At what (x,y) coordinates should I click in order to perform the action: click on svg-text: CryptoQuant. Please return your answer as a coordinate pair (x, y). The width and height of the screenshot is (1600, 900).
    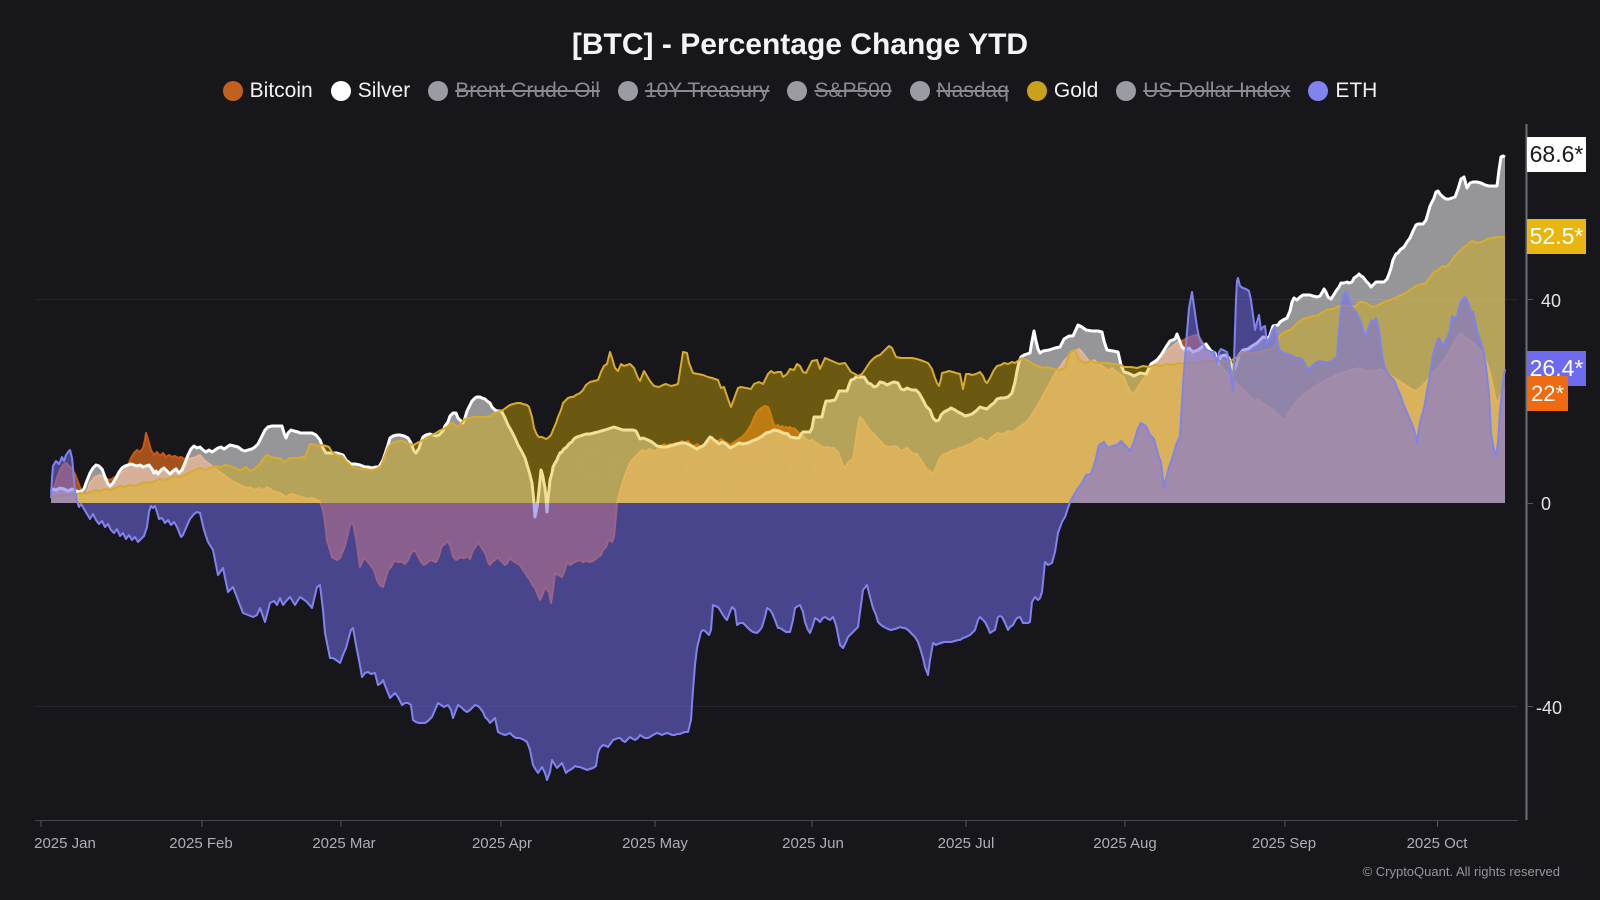
    Looking at the image, I should click on (700, 465).